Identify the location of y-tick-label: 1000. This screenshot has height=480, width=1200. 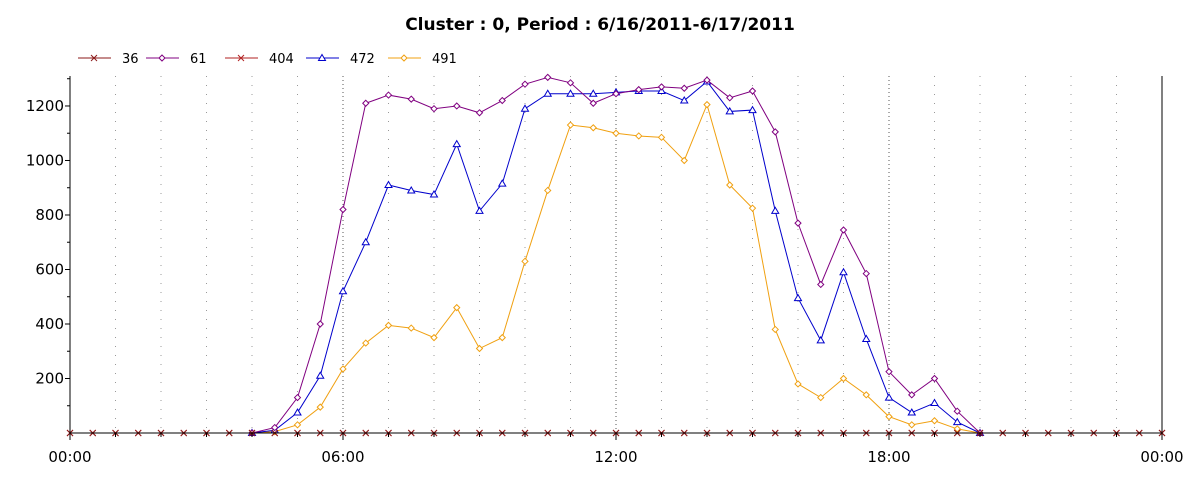
(45, 160).